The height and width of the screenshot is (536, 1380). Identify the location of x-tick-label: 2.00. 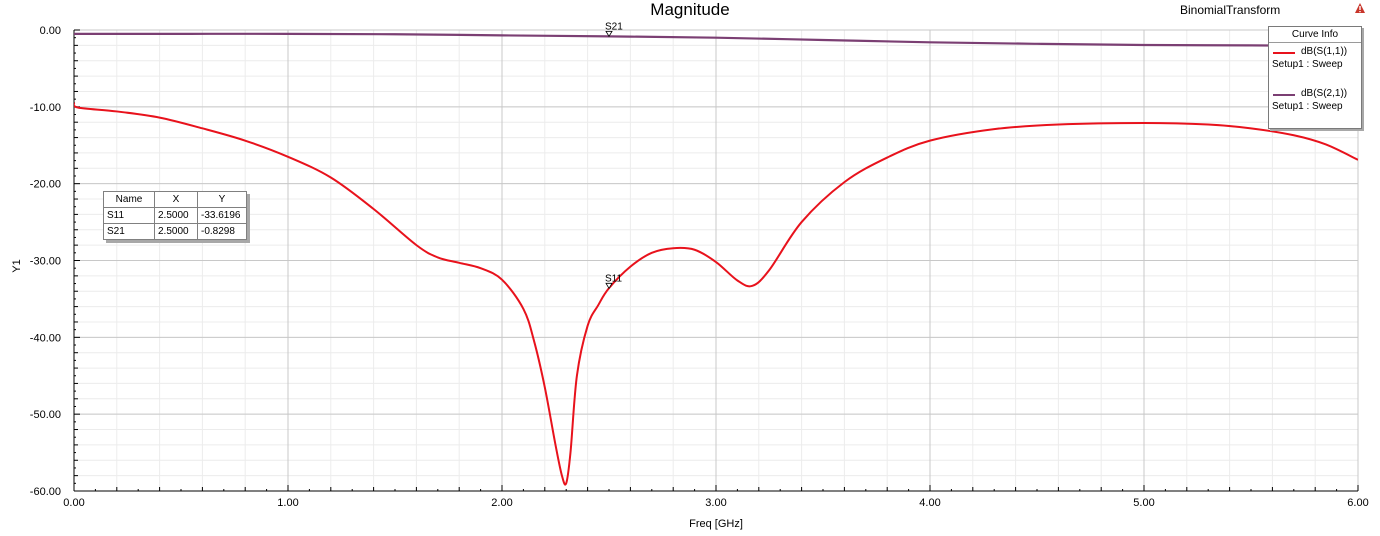
(501, 503).